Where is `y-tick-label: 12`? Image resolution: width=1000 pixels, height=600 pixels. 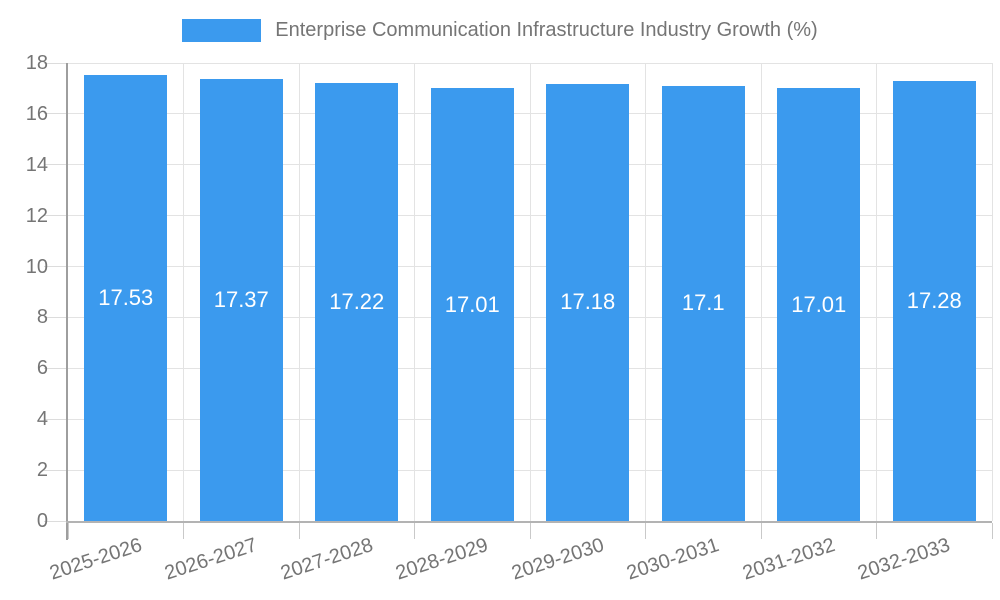
y-tick-label: 12 is located at coordinates (36, 215).